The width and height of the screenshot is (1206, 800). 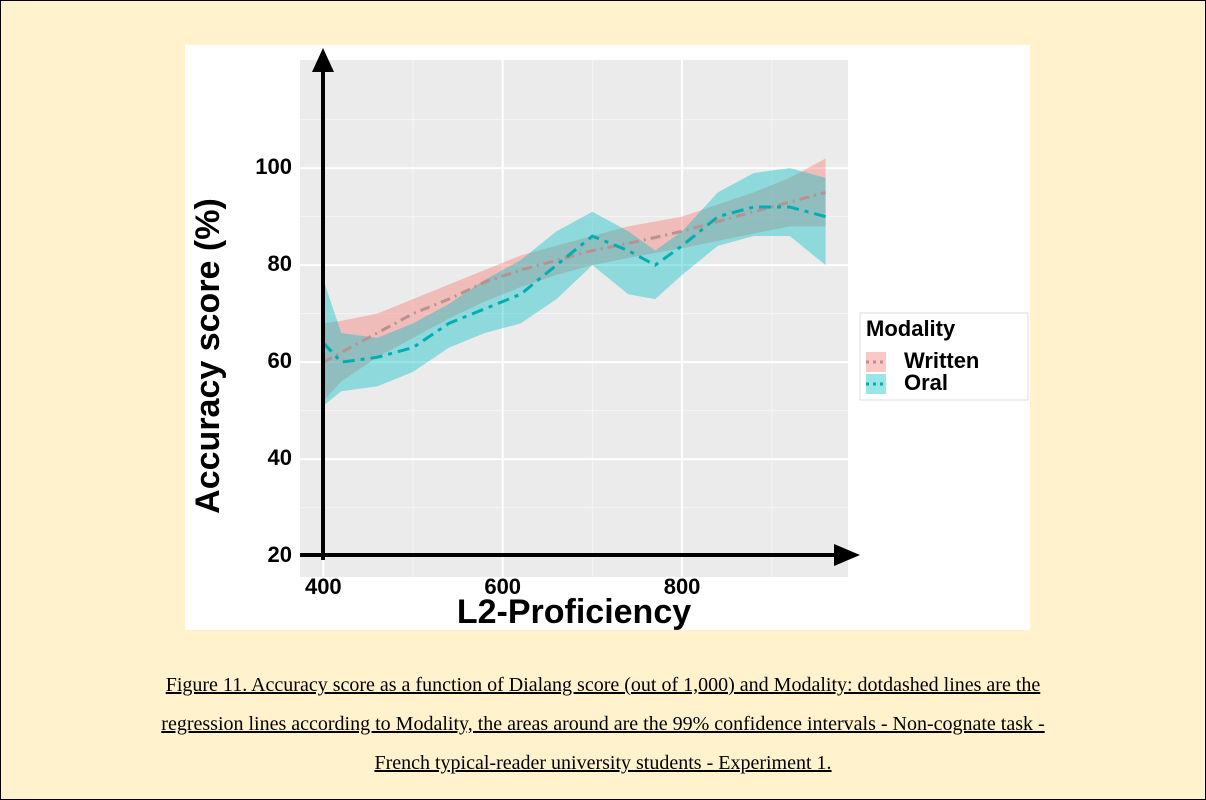 What do you see at coordinates (323, 586) in the screenshot?
I see `x-tick-label: 400` at bounding box center [323, 586].